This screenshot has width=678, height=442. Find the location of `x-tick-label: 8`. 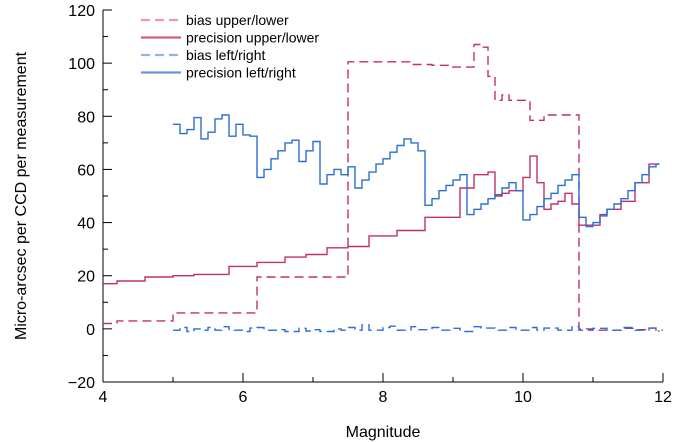

x-tick-label: 8 is located at coordinates (383, 397).